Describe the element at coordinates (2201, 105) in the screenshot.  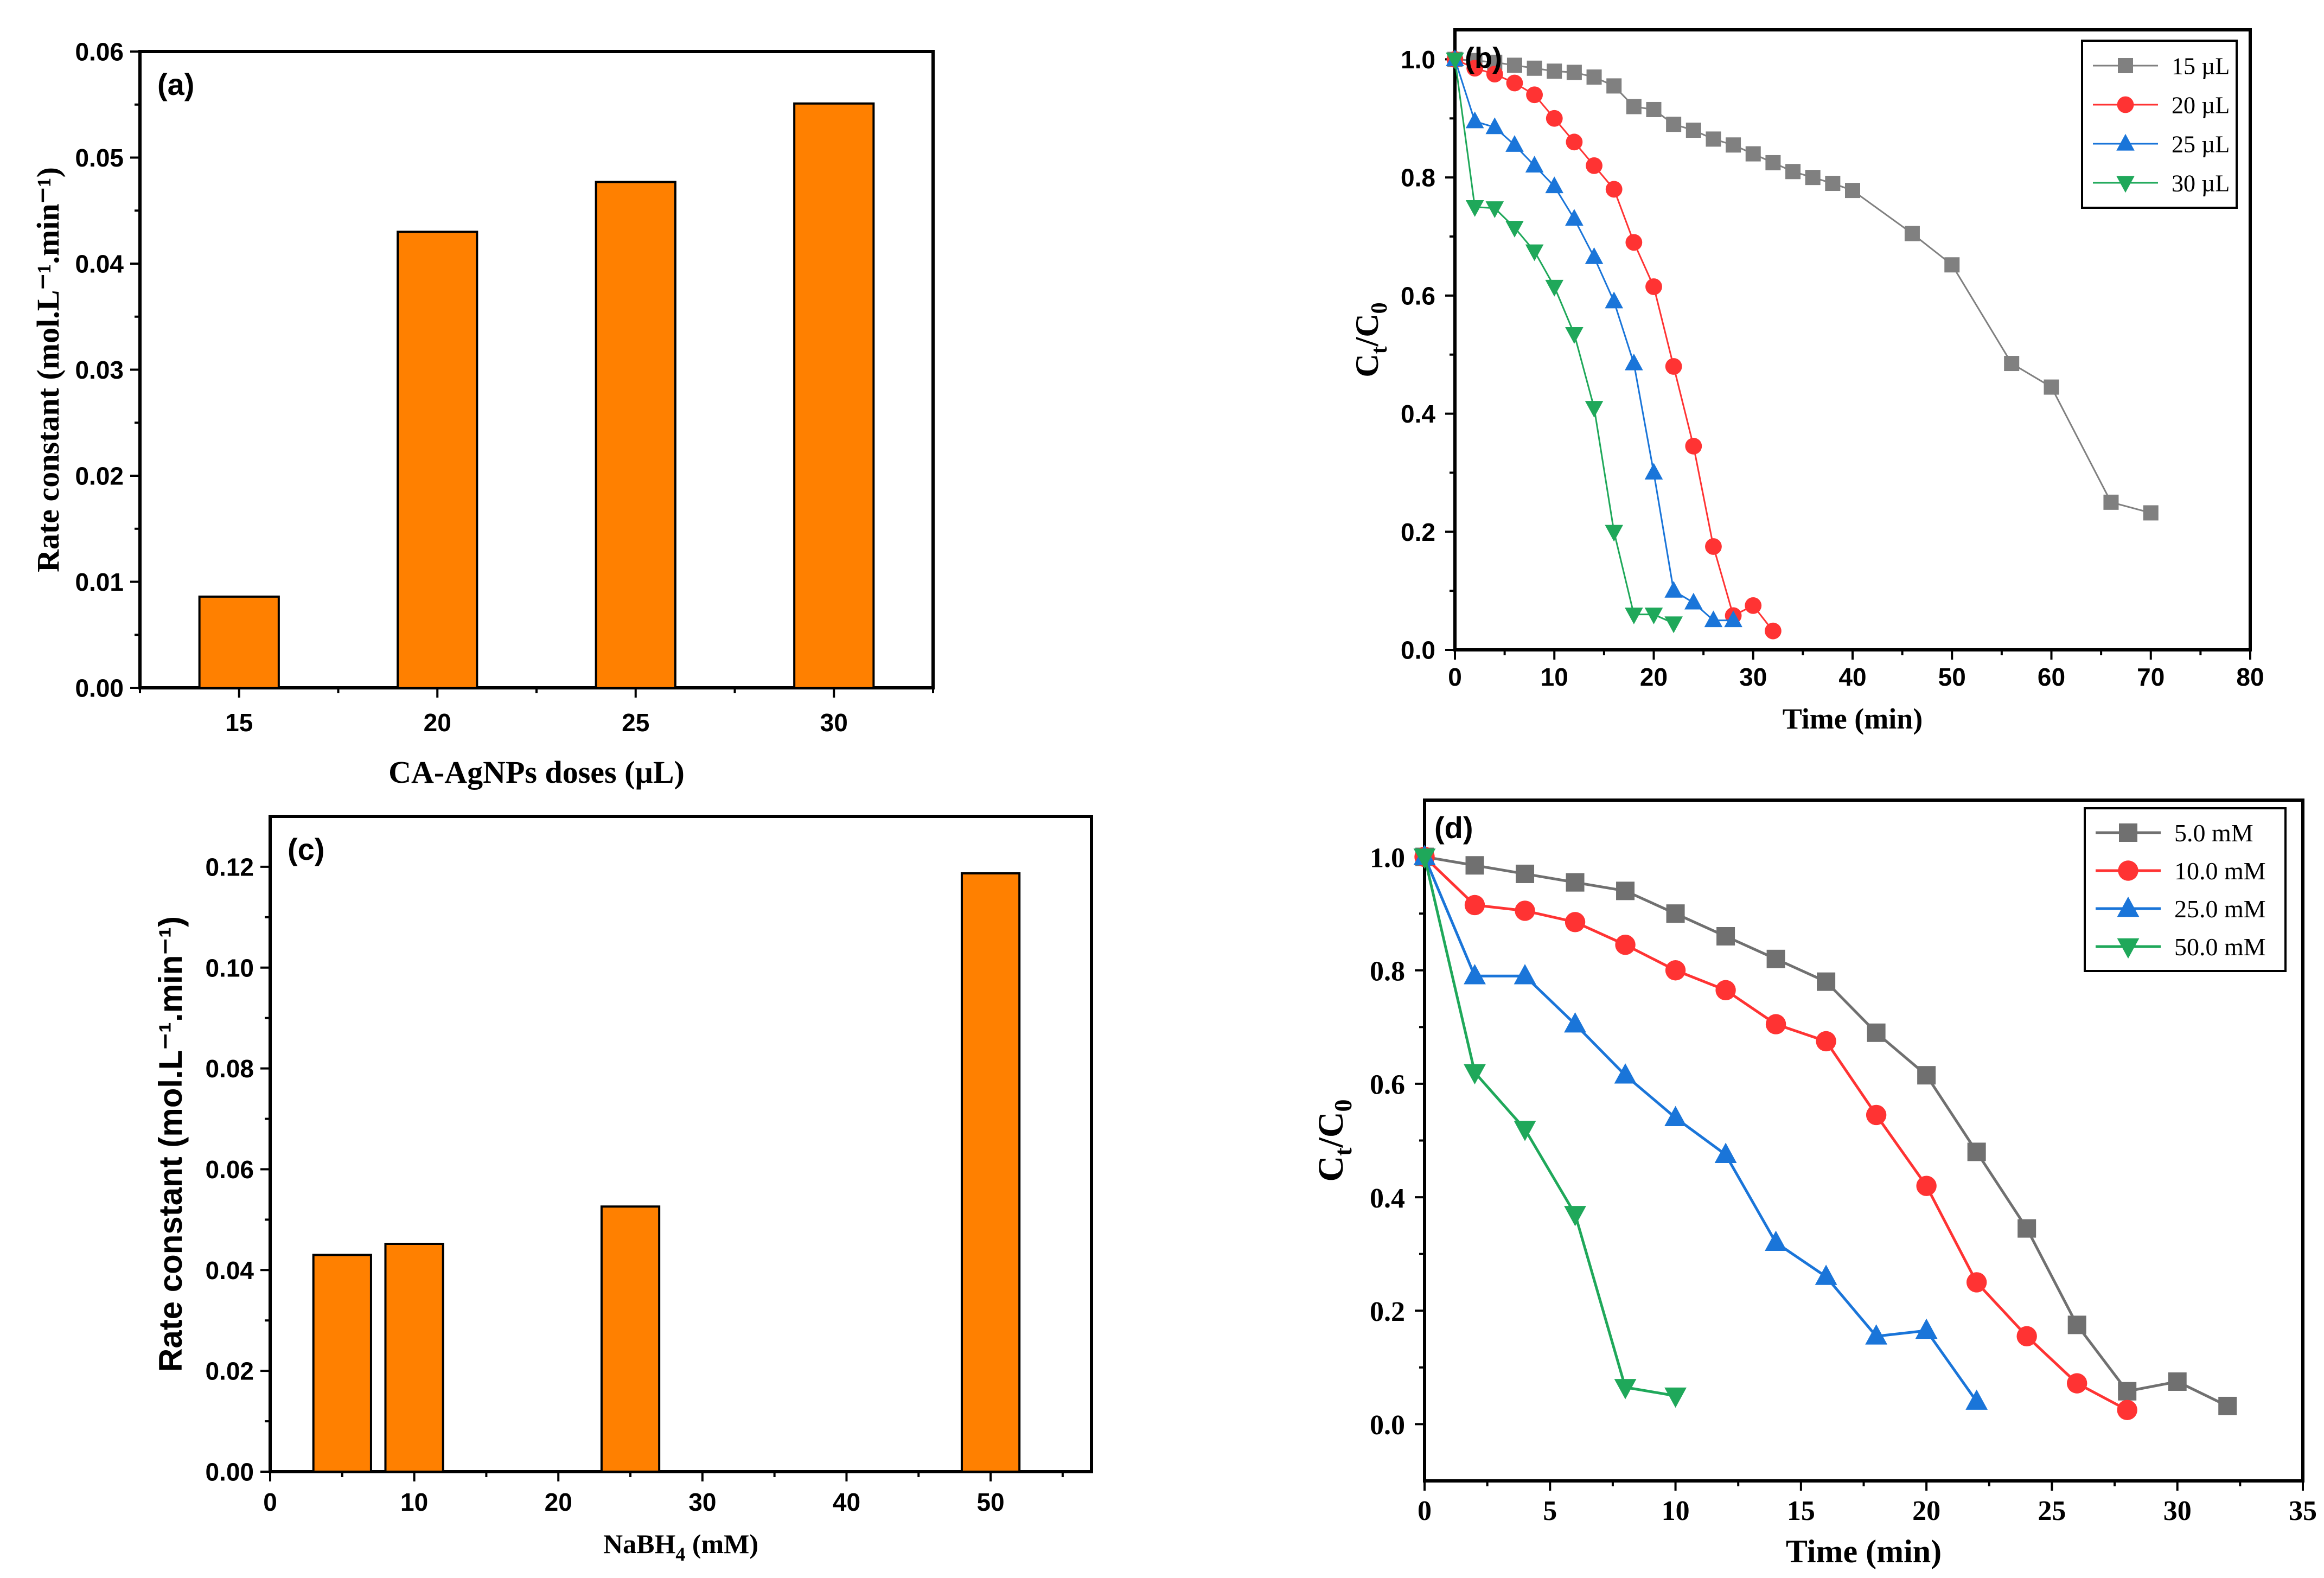
I see `legend-label-b: 20 µL` at that location.